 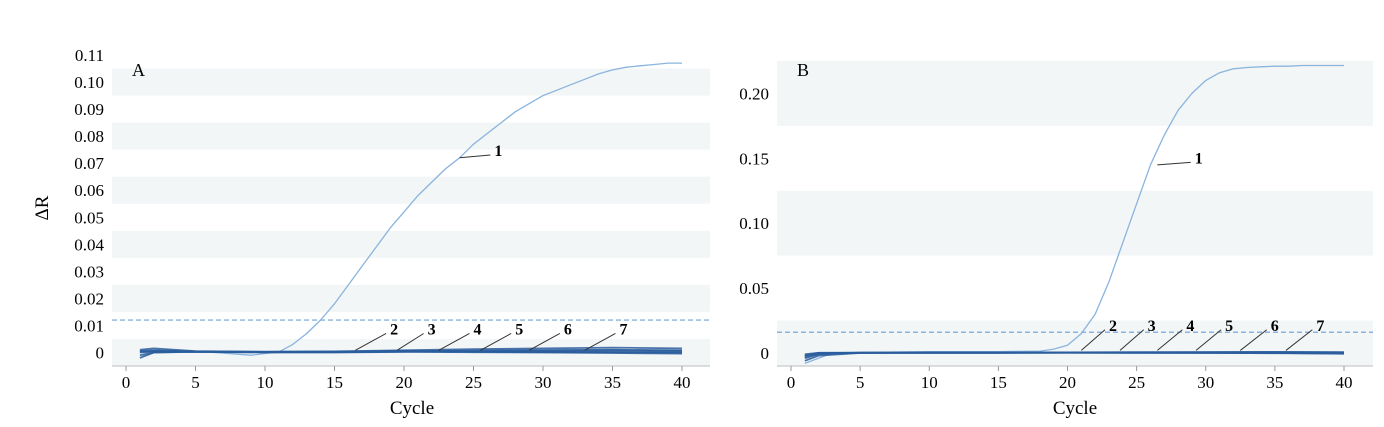 What do you see at coordinates (754, 93) in the screenshot?
I see `y-tick-label: 0.20` at bounding box center [754, 93].